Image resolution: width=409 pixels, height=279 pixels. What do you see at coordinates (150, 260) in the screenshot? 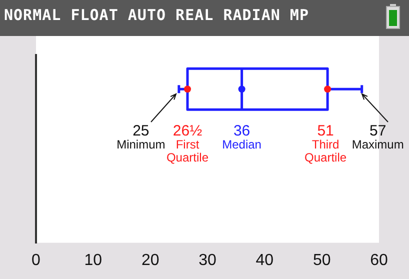
I see `x-tick-label: 20` at bounding box center [150, 260].